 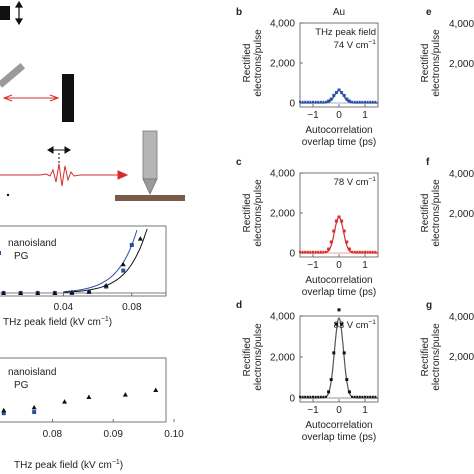 I want to click on field-value: 74 V cm−1, so click(x=355, y=45).